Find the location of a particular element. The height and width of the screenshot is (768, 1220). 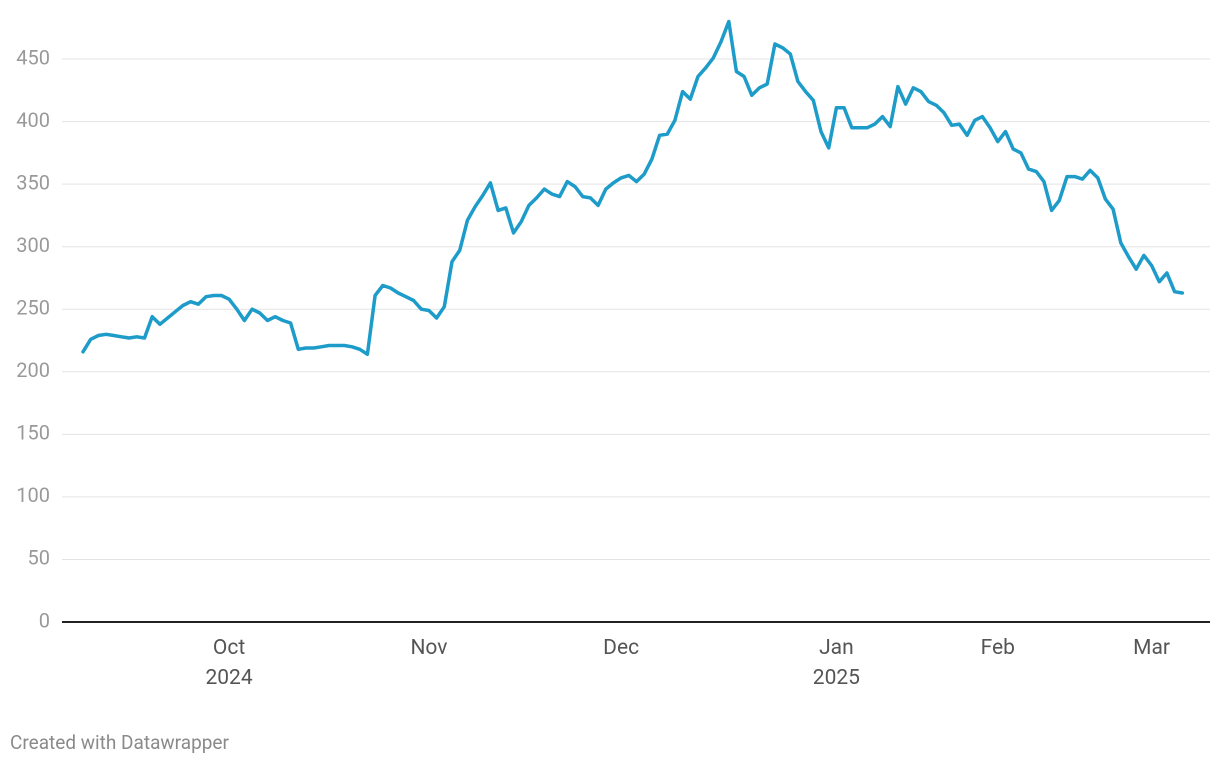

x-tick-label: Dec is located at coordinates (621, 648).